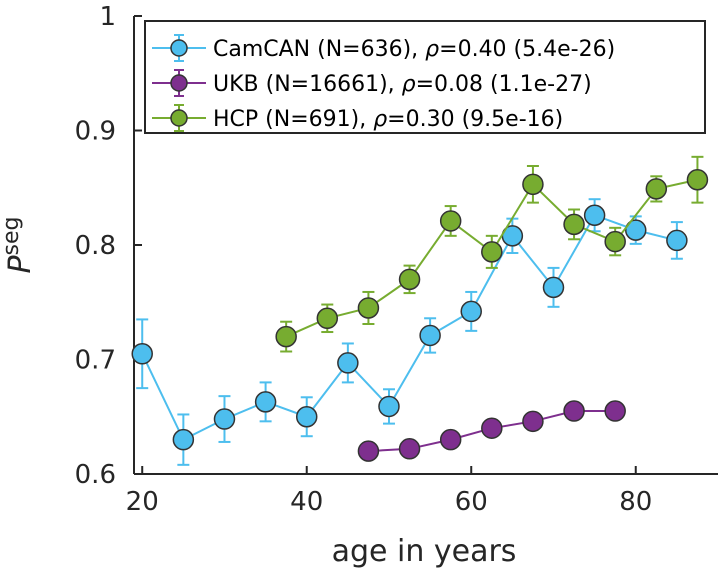 The image size is (722, 572). I want to click on x-tick-label: 40, so click(306, 502).